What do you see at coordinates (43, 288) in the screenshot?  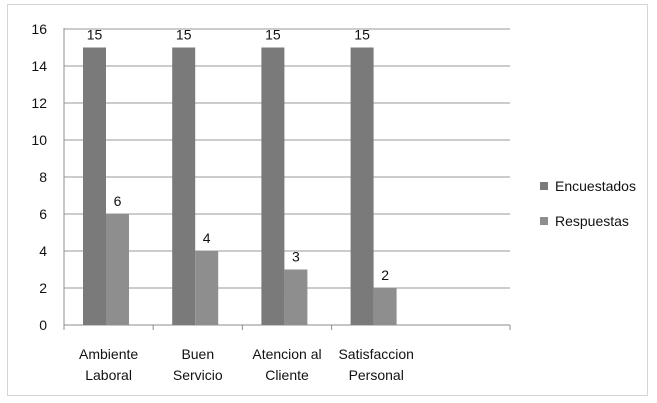 I see `y-tick-label: 2` at bounding box center [43, 288].